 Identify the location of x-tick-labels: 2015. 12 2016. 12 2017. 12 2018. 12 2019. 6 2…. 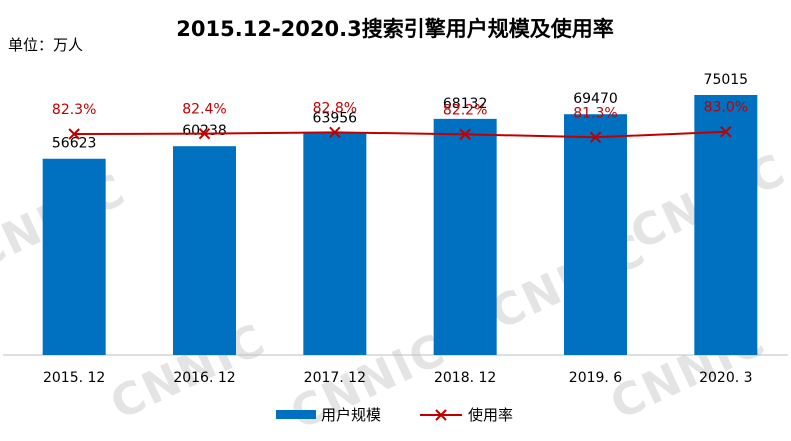
(398, 378).